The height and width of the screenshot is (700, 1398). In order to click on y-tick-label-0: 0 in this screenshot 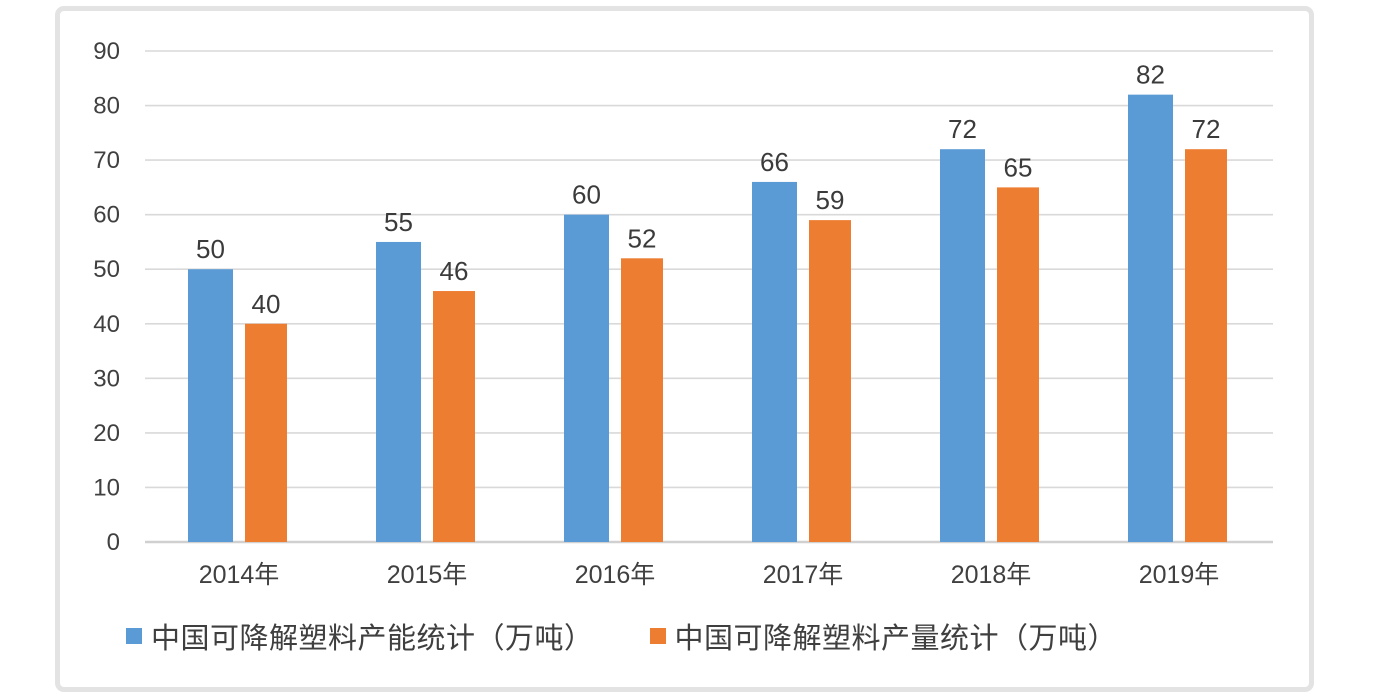, I will do `click(113, 542)`.